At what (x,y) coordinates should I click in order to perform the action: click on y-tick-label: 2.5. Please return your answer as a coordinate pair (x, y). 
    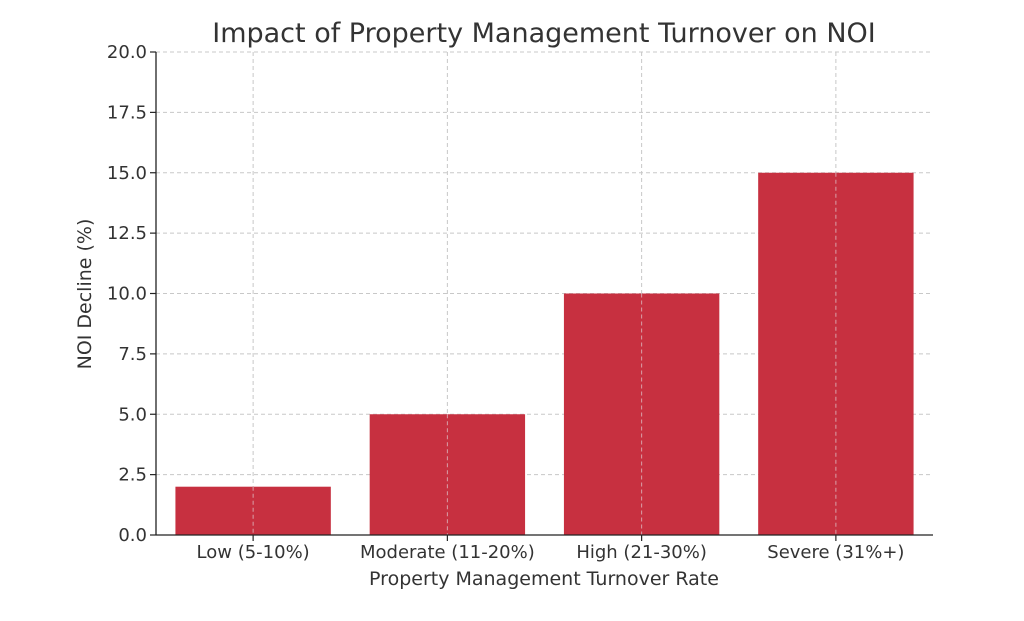
    Looking at the image, I should click on (132, 475).